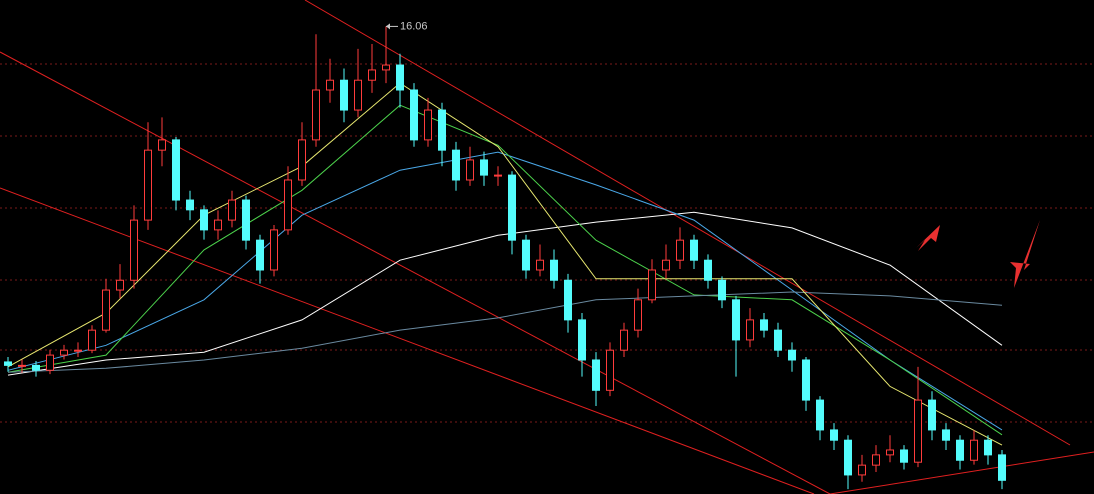 This screenshot has width=1094, height=494. What do you see at coordinates (388, 26) in the screenshot?
I see `max-pointer-head` at bounding box center [388, 26].